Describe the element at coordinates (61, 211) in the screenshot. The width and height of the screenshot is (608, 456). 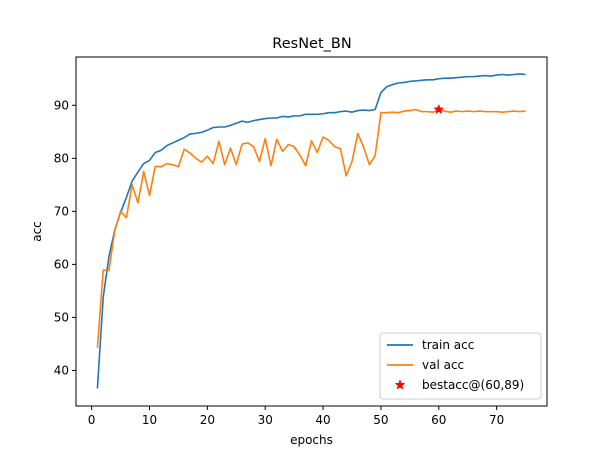
I see `y-tick-label: 70` at that location.